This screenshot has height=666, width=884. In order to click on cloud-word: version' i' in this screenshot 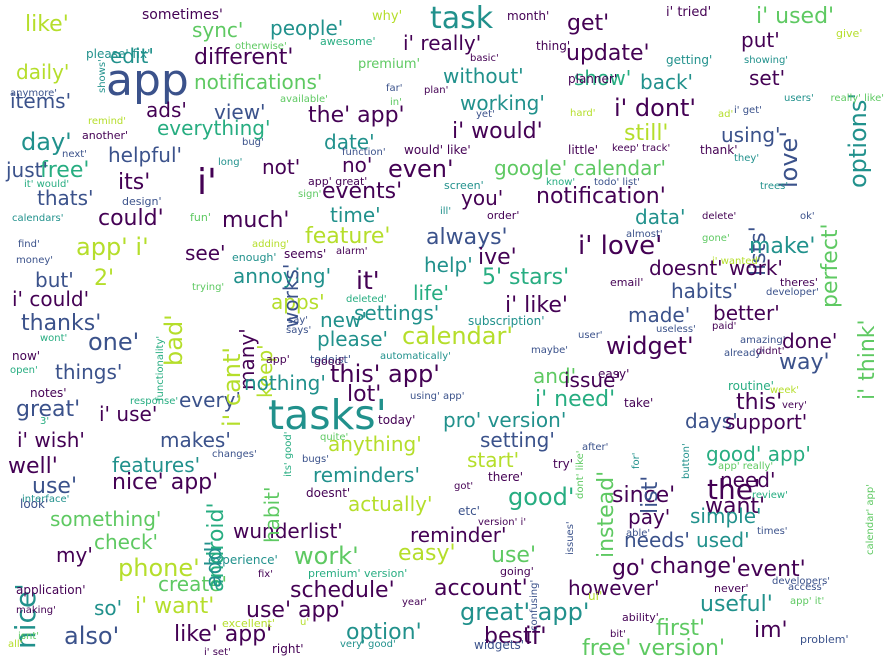, I will do `click(502, 522)`.